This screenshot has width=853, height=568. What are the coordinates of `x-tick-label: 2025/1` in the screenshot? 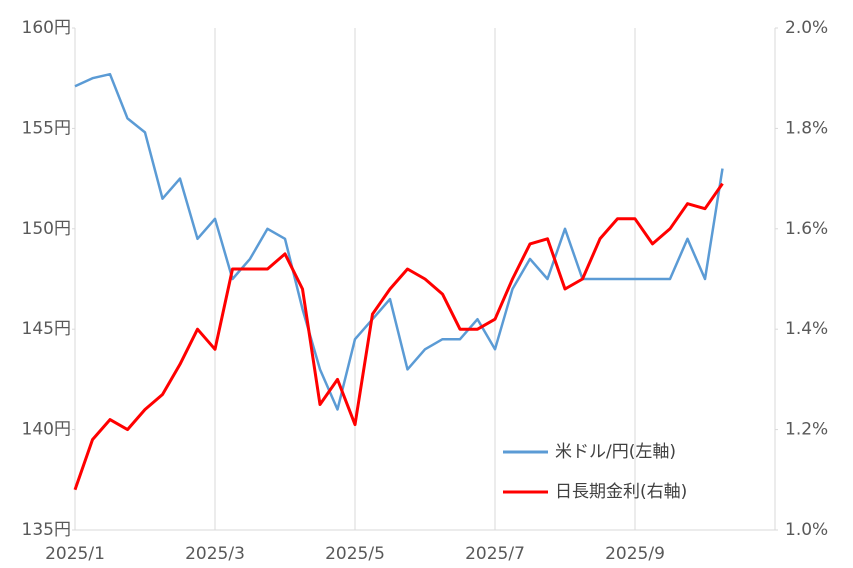 It's located at (75, 554).